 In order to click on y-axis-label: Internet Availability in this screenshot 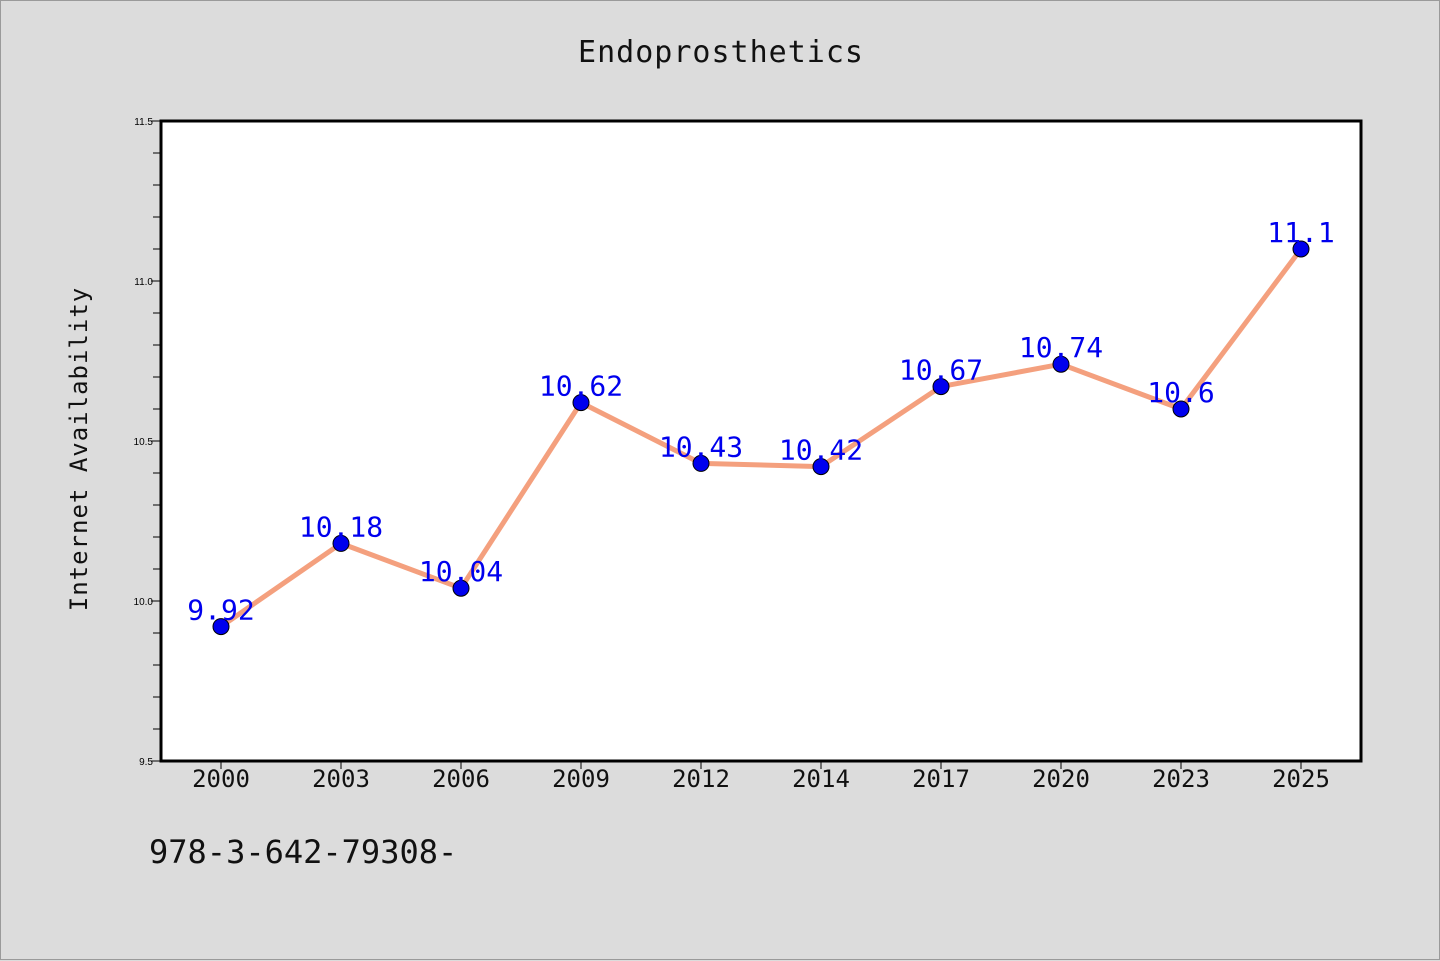, I will do `click(79, 449)`.